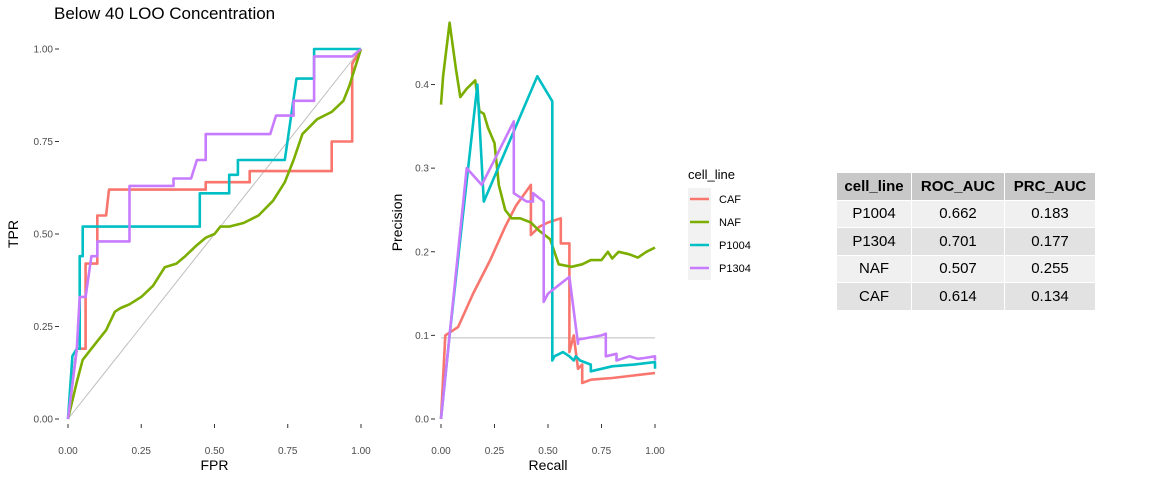  What do you see at coordinates (874, 268) in the screenshot?
I see `table-cell: NAF` at bounding box center [874, 268].